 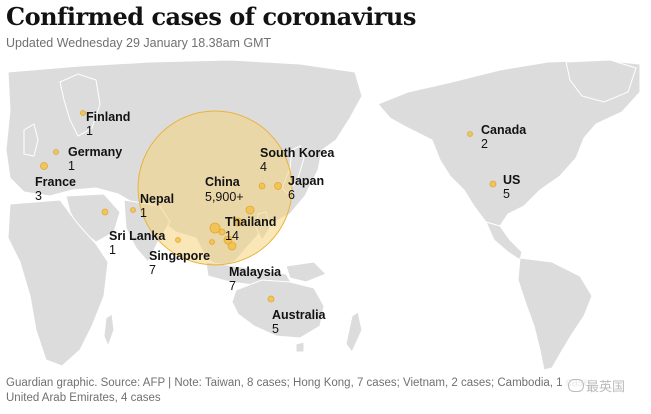 I want to click on label-singapore-name: Singapore, so click(x=179, y=256).